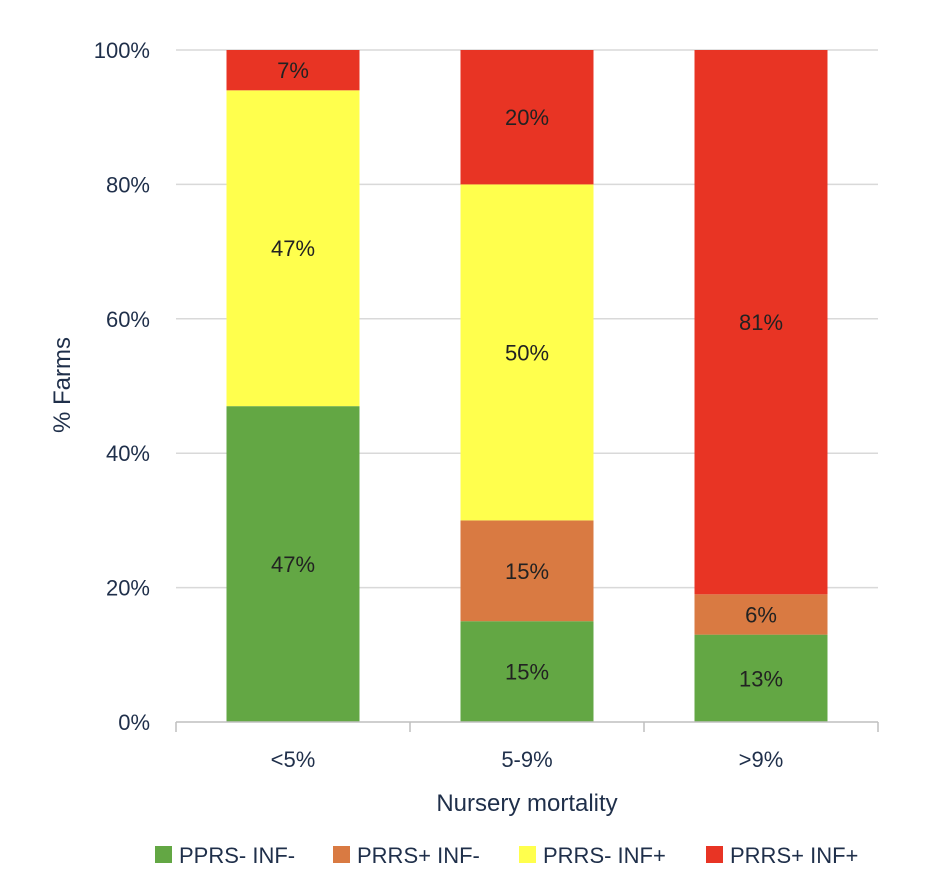 This screenshot has width=938, height=885. What do you see at coordinates (128, 184) in the screenshot?
I see `y-tick-label: 80%` at bounding box center [128, 184].